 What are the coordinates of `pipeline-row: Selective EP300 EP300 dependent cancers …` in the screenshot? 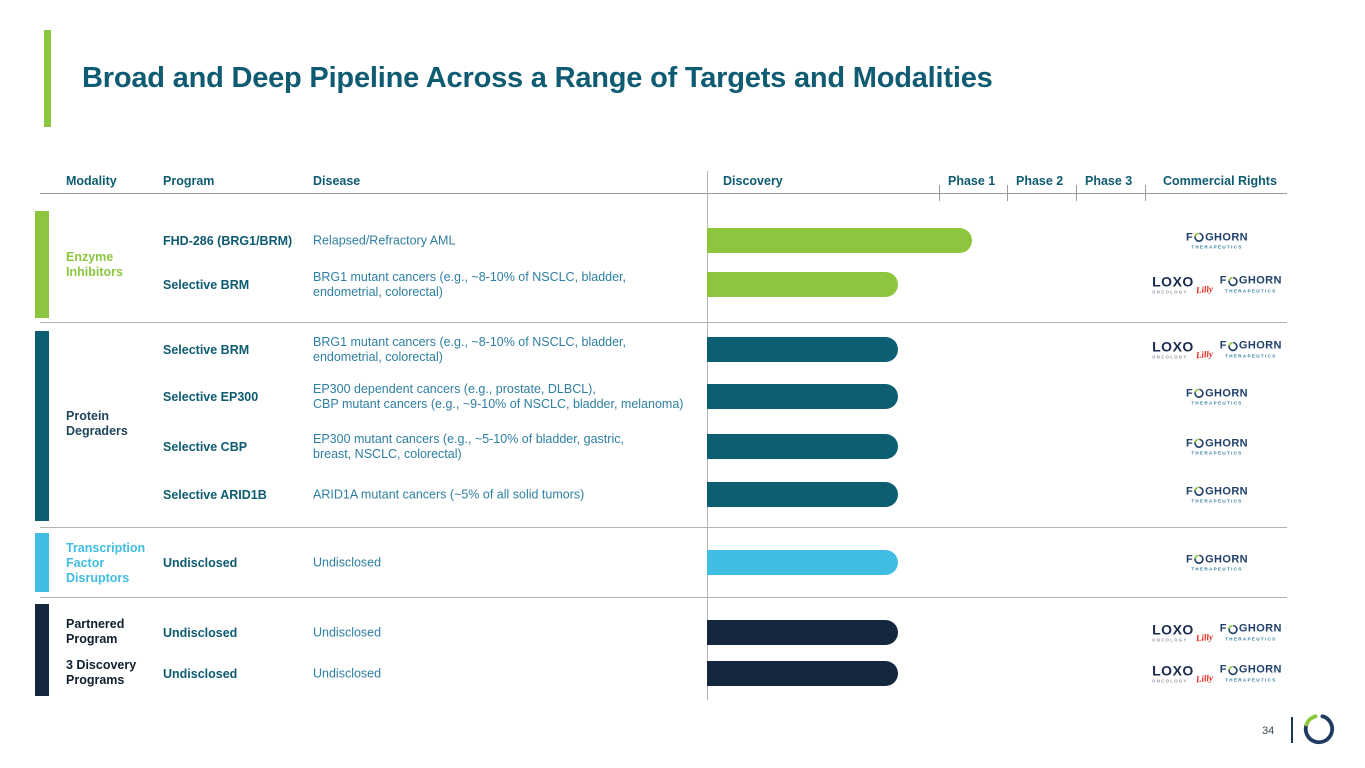 It's located at (682, 396).